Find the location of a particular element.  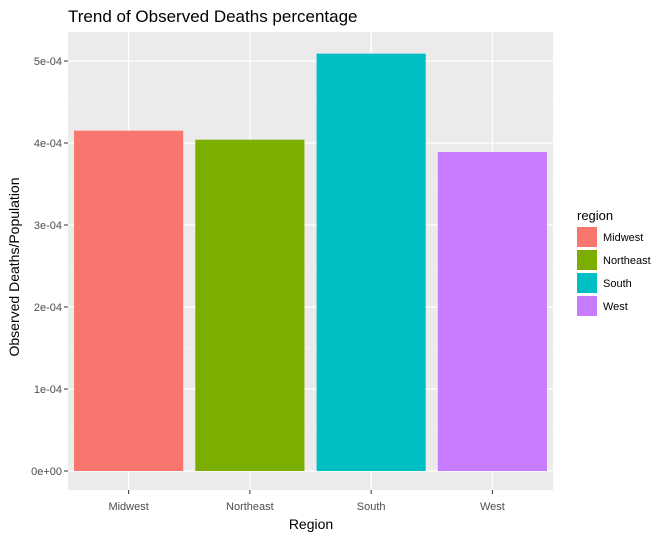

y-tick-label: 3e-04 is located at coordinates (48, 226).